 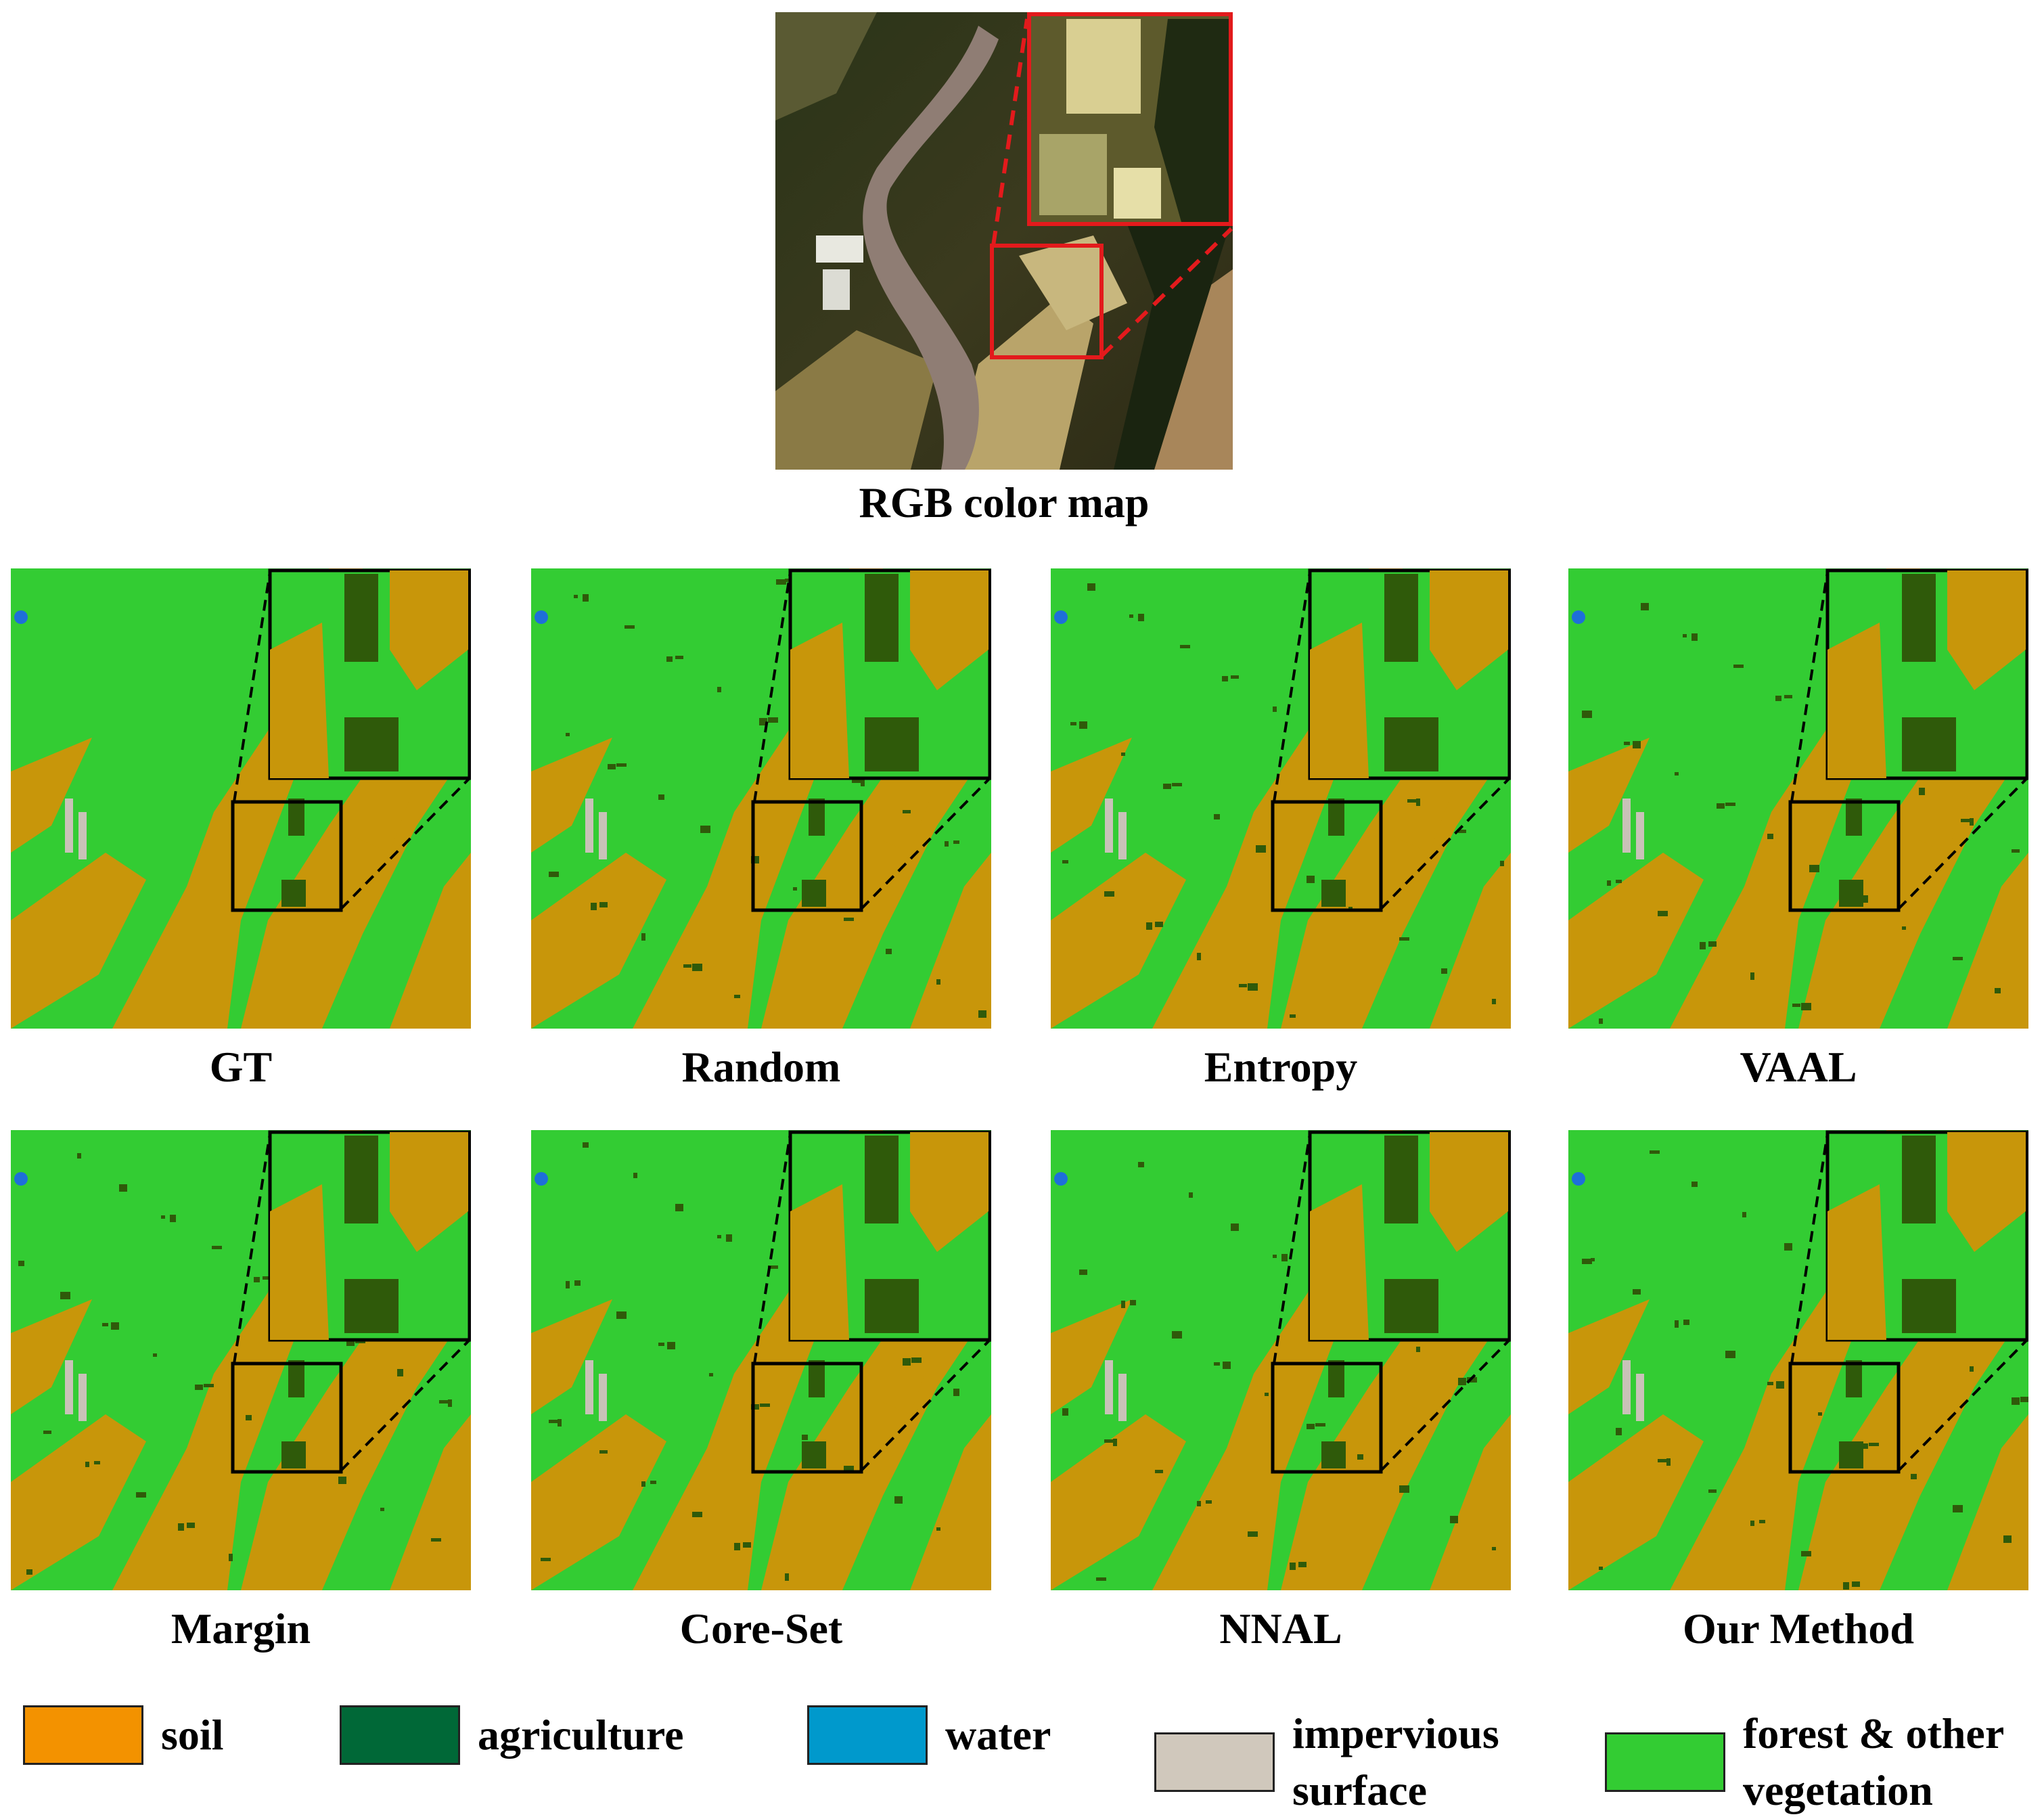 I want to click on segmentation-map-entropy, so click(x=1281, y=798).